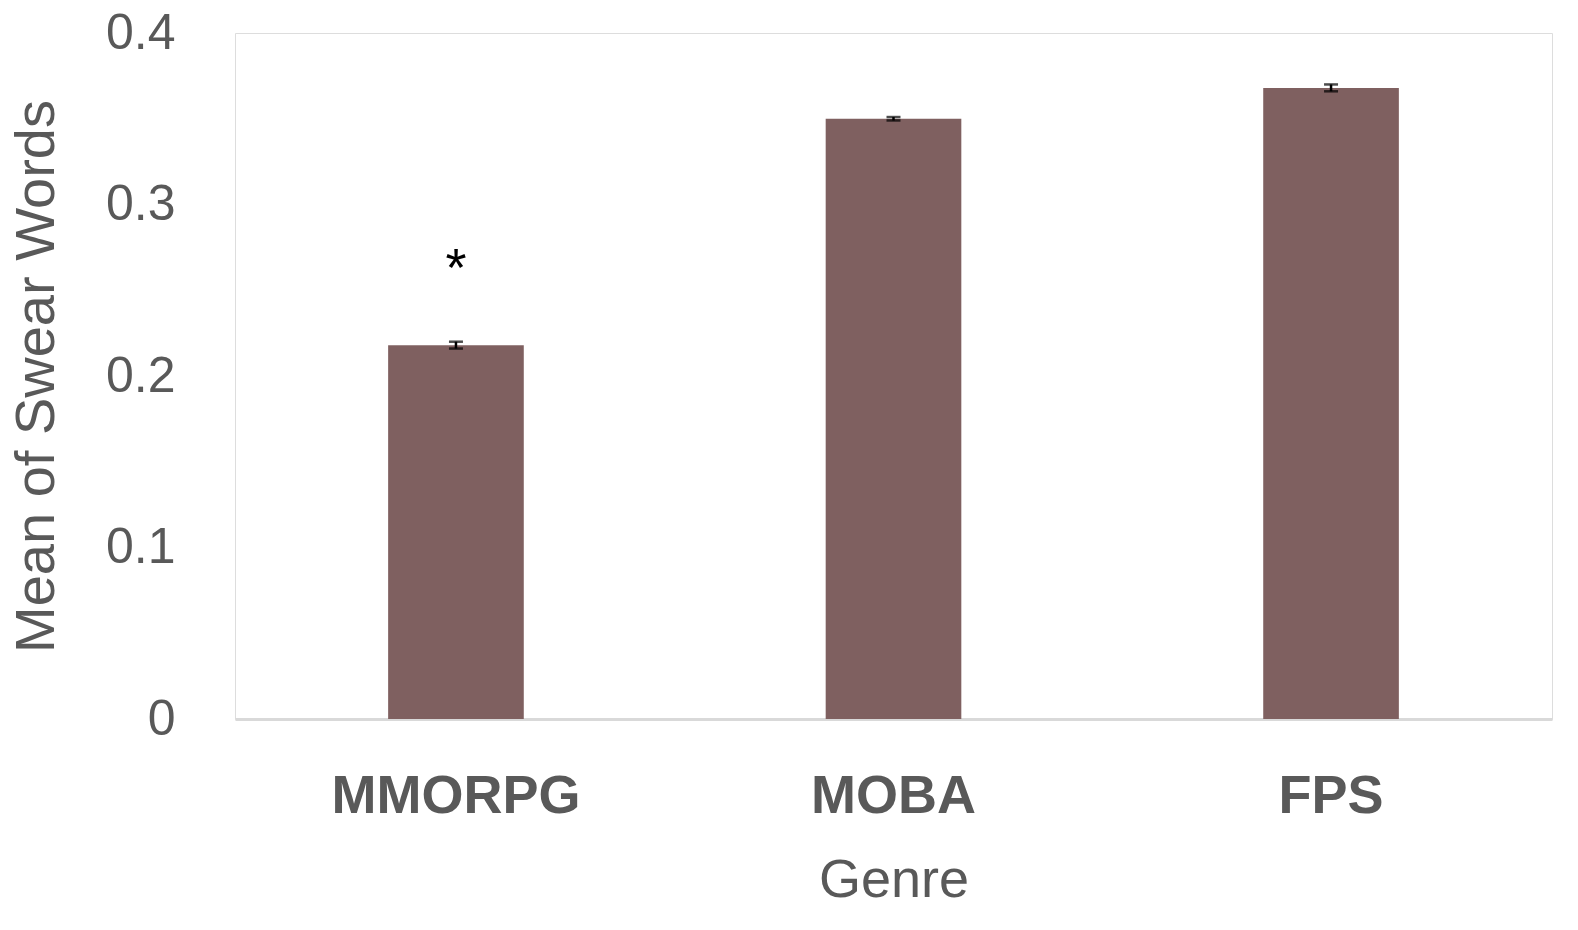 The height and width of the screenshot is (930, 1578). What do you see at coordinates (456, 267) in the screenshot?
I see `annotation: *` at bounding box center [456, 267].